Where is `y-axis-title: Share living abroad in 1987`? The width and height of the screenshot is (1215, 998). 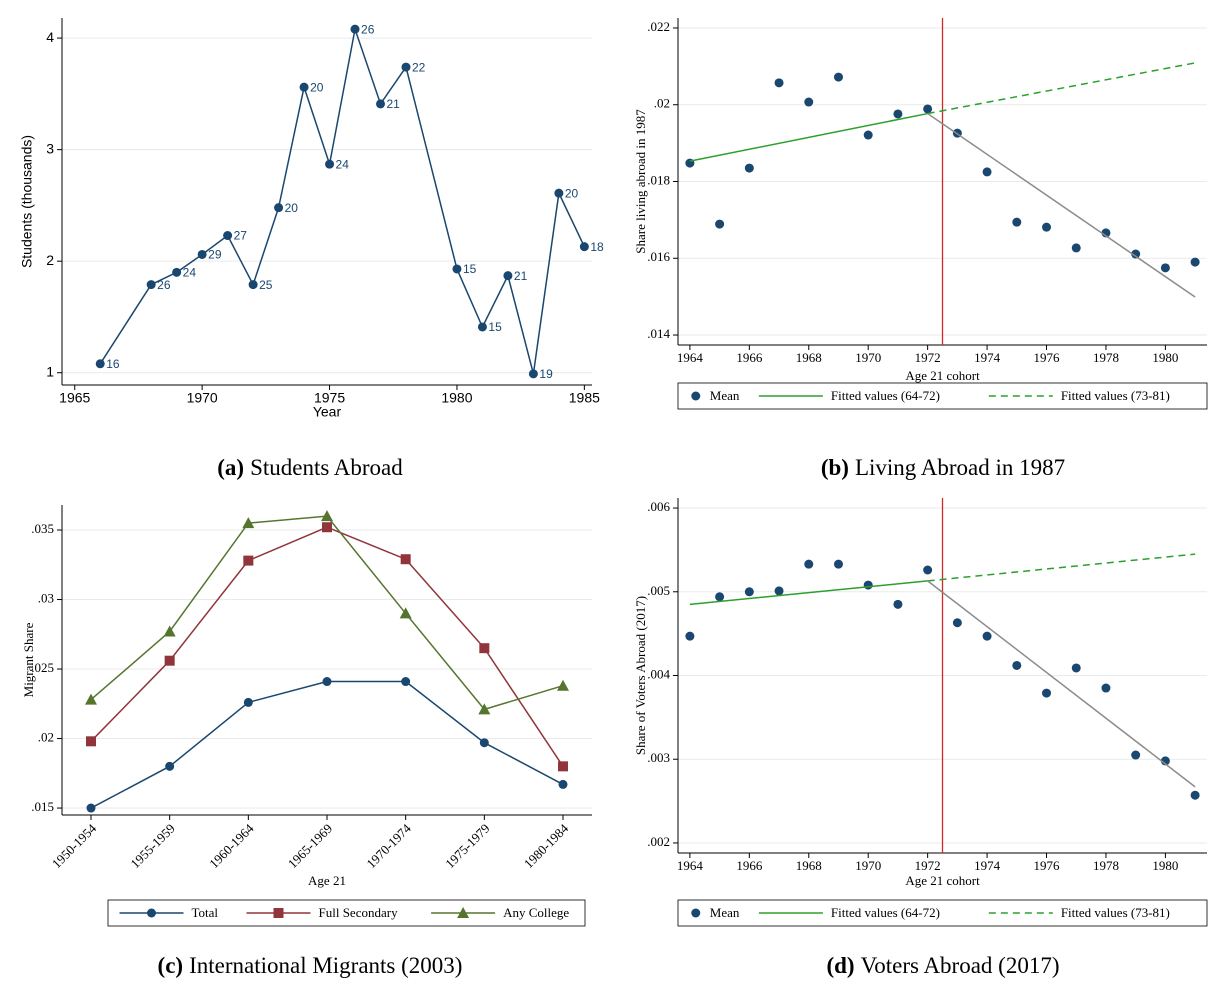 y-axis-title: Share living abroad in 1987 is located at coordinates (640, 181).